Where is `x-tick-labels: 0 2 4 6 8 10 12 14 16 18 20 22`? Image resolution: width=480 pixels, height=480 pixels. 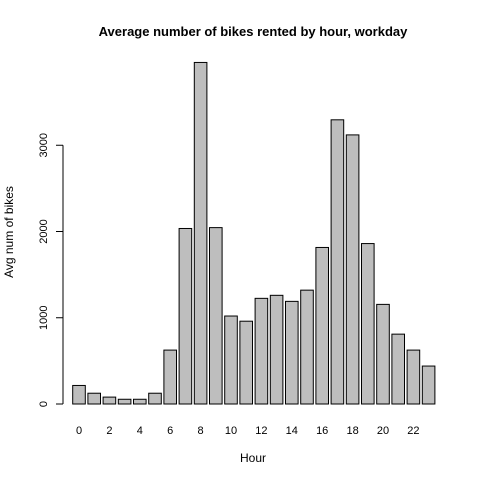
x-tick-labels: 0 2 4 6 8 10 12 14 16 18 20 22 is located at coordinates (248, 431).